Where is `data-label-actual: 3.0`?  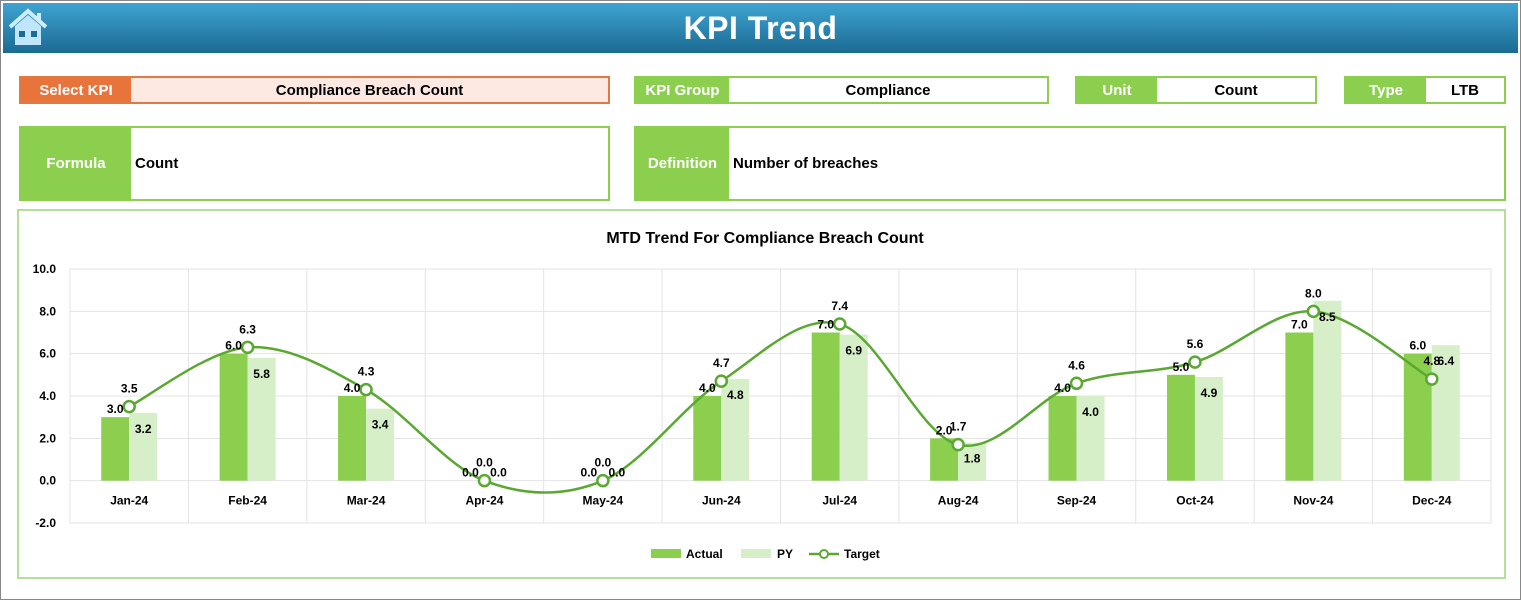 data-label-actual: 3.0 is located at coordinates (115, 409).